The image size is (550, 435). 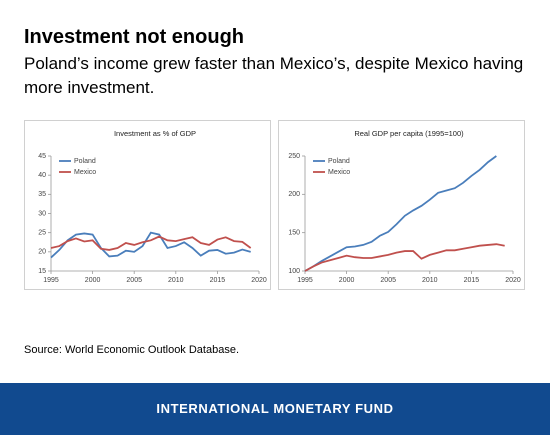 I want to click on y-tick-label: 40, so click(x=42, y=175).